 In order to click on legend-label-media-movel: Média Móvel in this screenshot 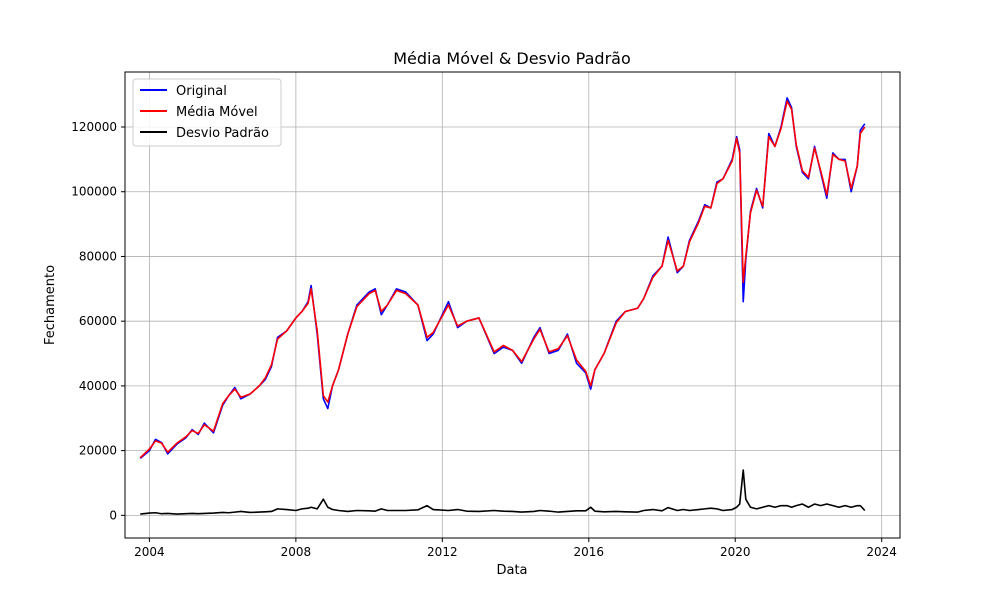, I will do `click(217, 112)`.